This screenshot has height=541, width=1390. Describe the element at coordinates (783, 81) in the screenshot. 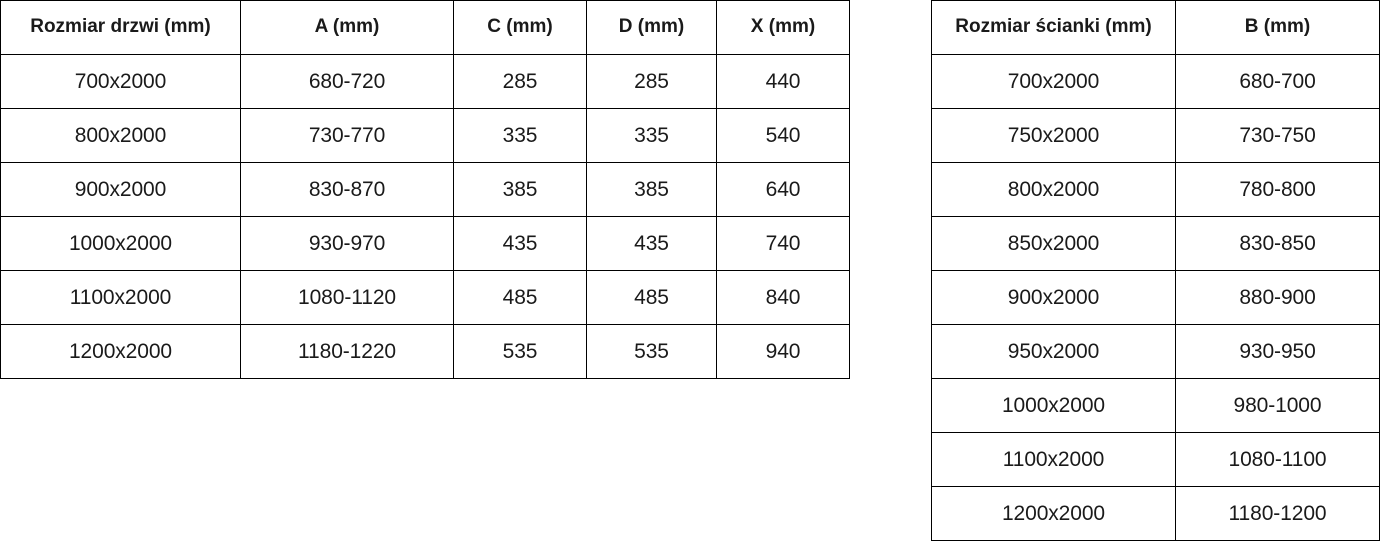

I see `cell-x: 440` at that location.